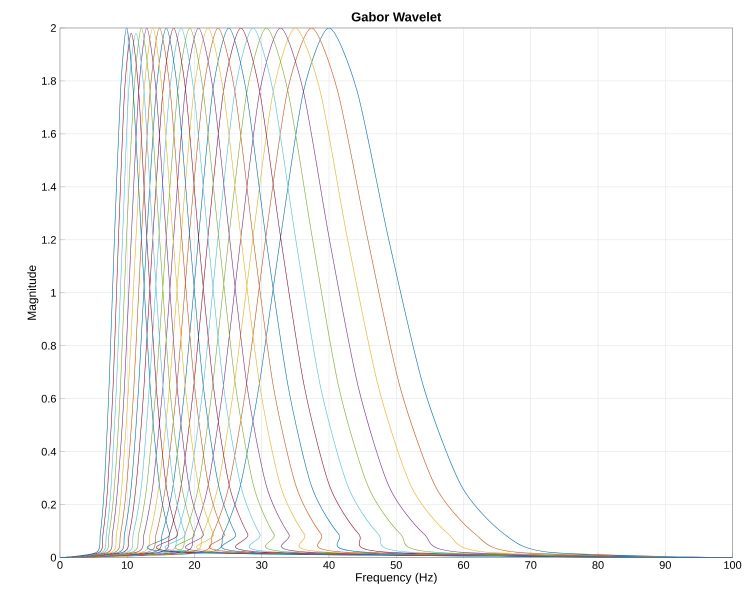 This screenshot has width=745, height=612. Describe the element at coordinates (530, 565) in the screenshot. I see `x-tick-label: 70` at that location.